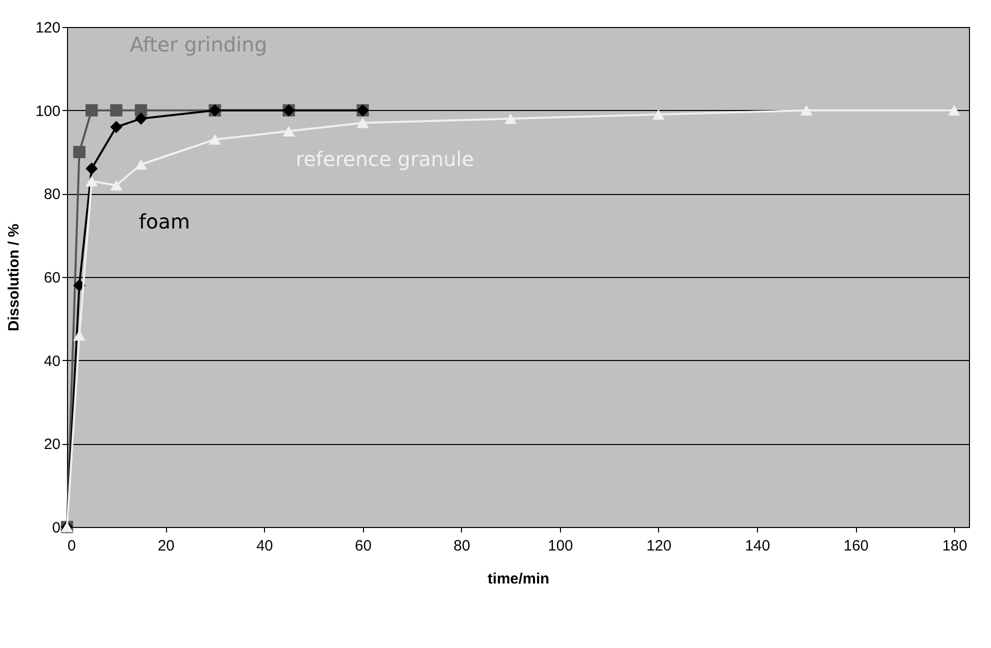 The width and height of the screenshot is (991, 648). Describe the element at coordinates (52, 195) in the screenshot. I see `y-tick-label: 80` at that location.